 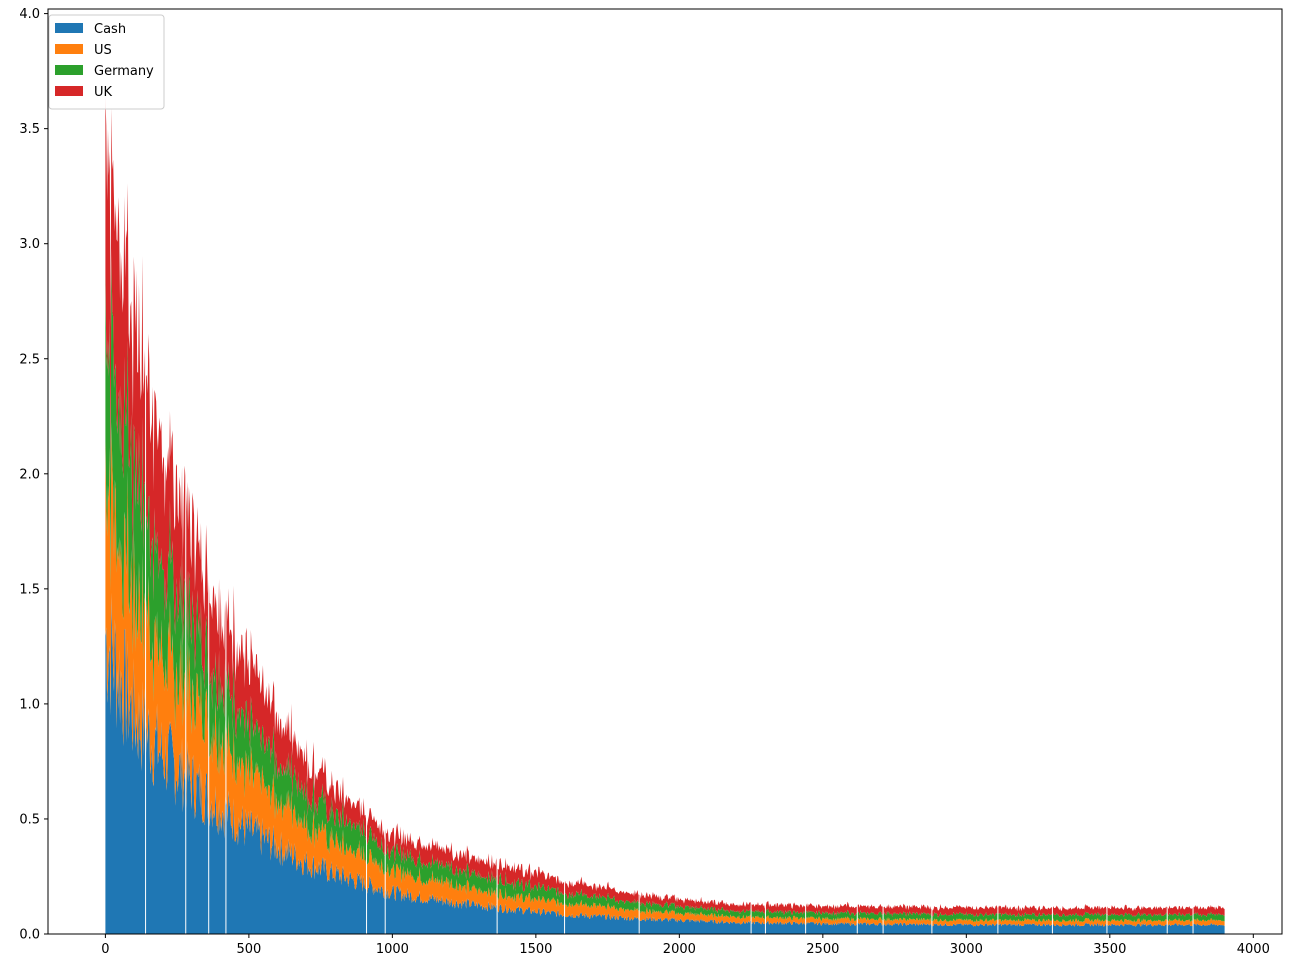 What do you see at coordinates (29, 359) in the screenshot?
I see `y-tick-label: 2.5` at bounding box center [29, 359].